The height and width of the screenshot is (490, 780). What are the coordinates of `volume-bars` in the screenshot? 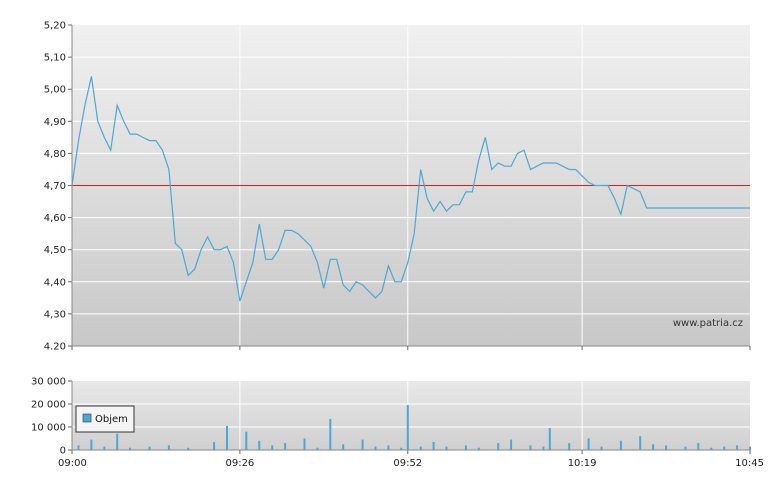 It's located at (414, 428).